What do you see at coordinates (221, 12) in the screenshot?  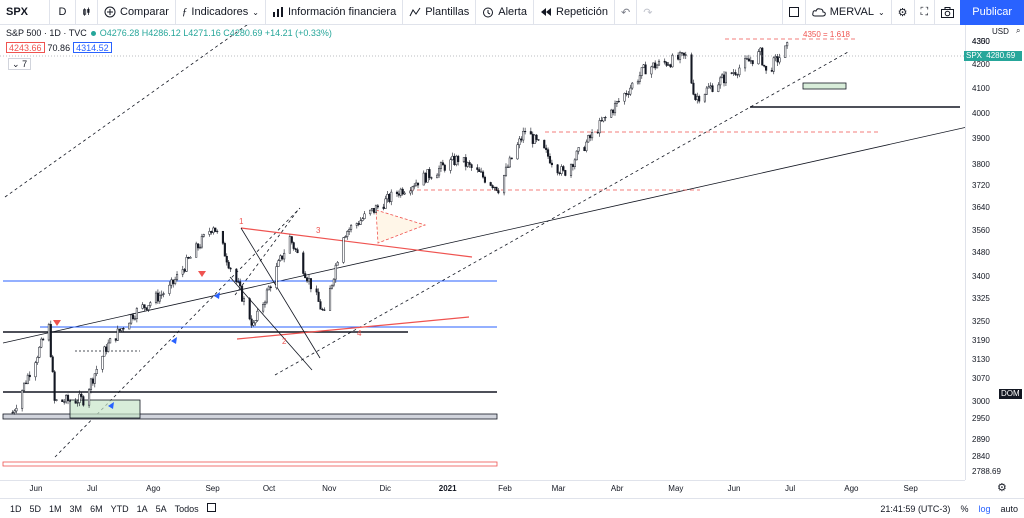 I see `indicators-button: ƒ Indicadores ⌄` at bounding box center [221, 12].